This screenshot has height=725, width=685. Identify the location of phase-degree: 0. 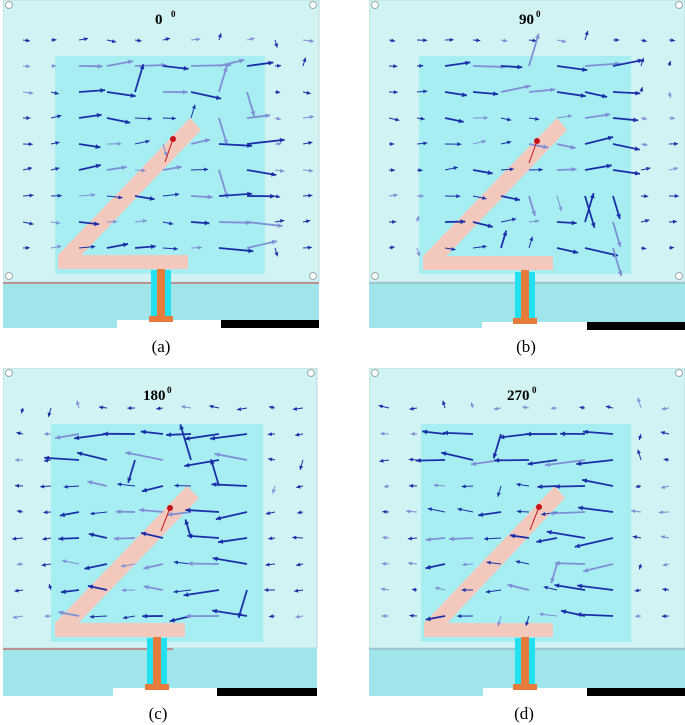
(173, 14).